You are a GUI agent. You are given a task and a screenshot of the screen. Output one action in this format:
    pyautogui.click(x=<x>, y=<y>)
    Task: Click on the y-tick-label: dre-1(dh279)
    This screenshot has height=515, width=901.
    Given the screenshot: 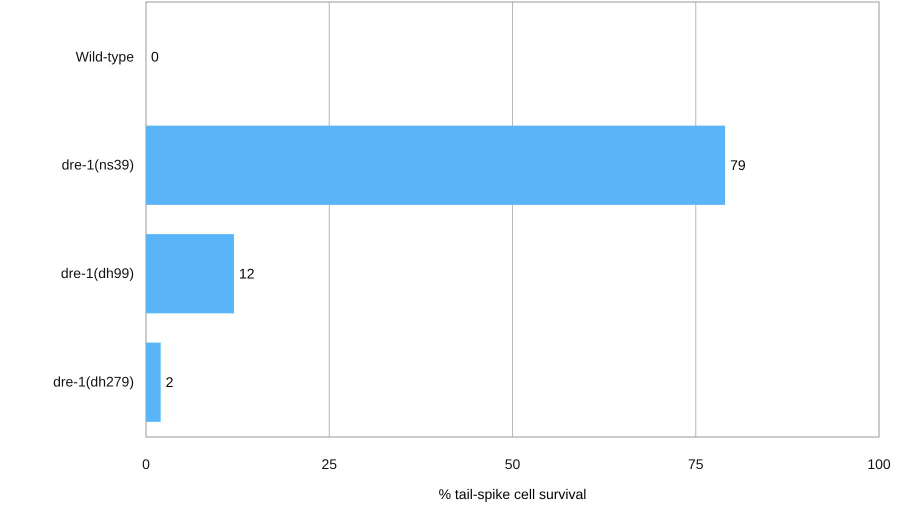 What is the action you would take?
    pyautogui.click(x=93, y=382)
    